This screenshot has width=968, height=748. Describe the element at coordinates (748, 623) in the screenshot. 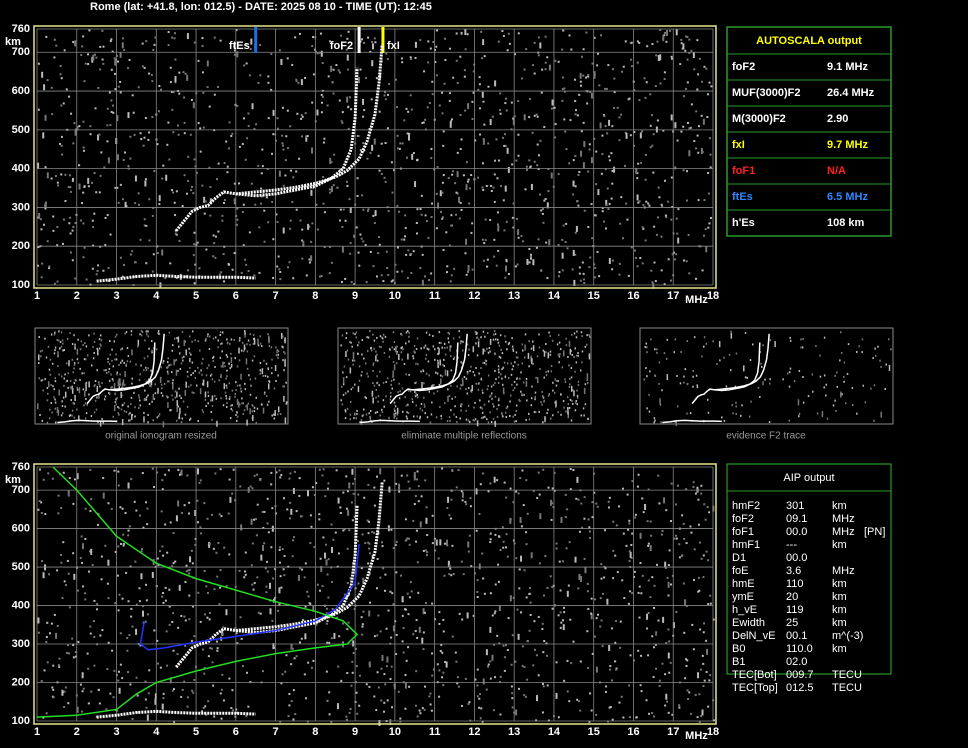

I see `aip-cell: Ewidth` at that location.